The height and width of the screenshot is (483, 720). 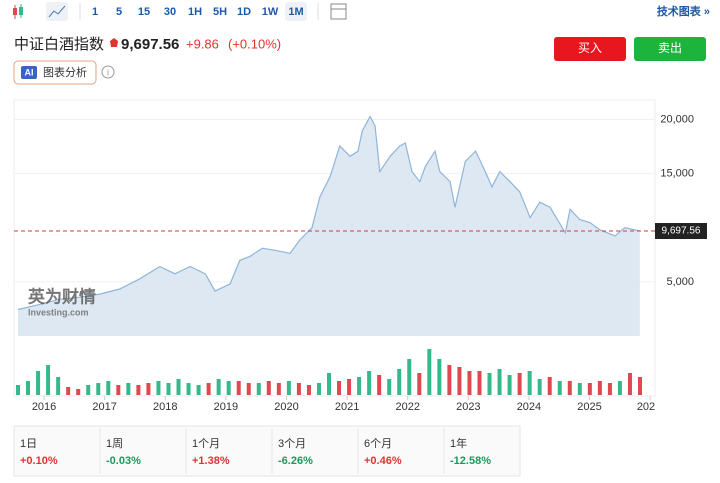 What do you see at coordinates (123, 461) in the screenshot?
I see `period-change: -0.03%` at bounding box center [123, 461].